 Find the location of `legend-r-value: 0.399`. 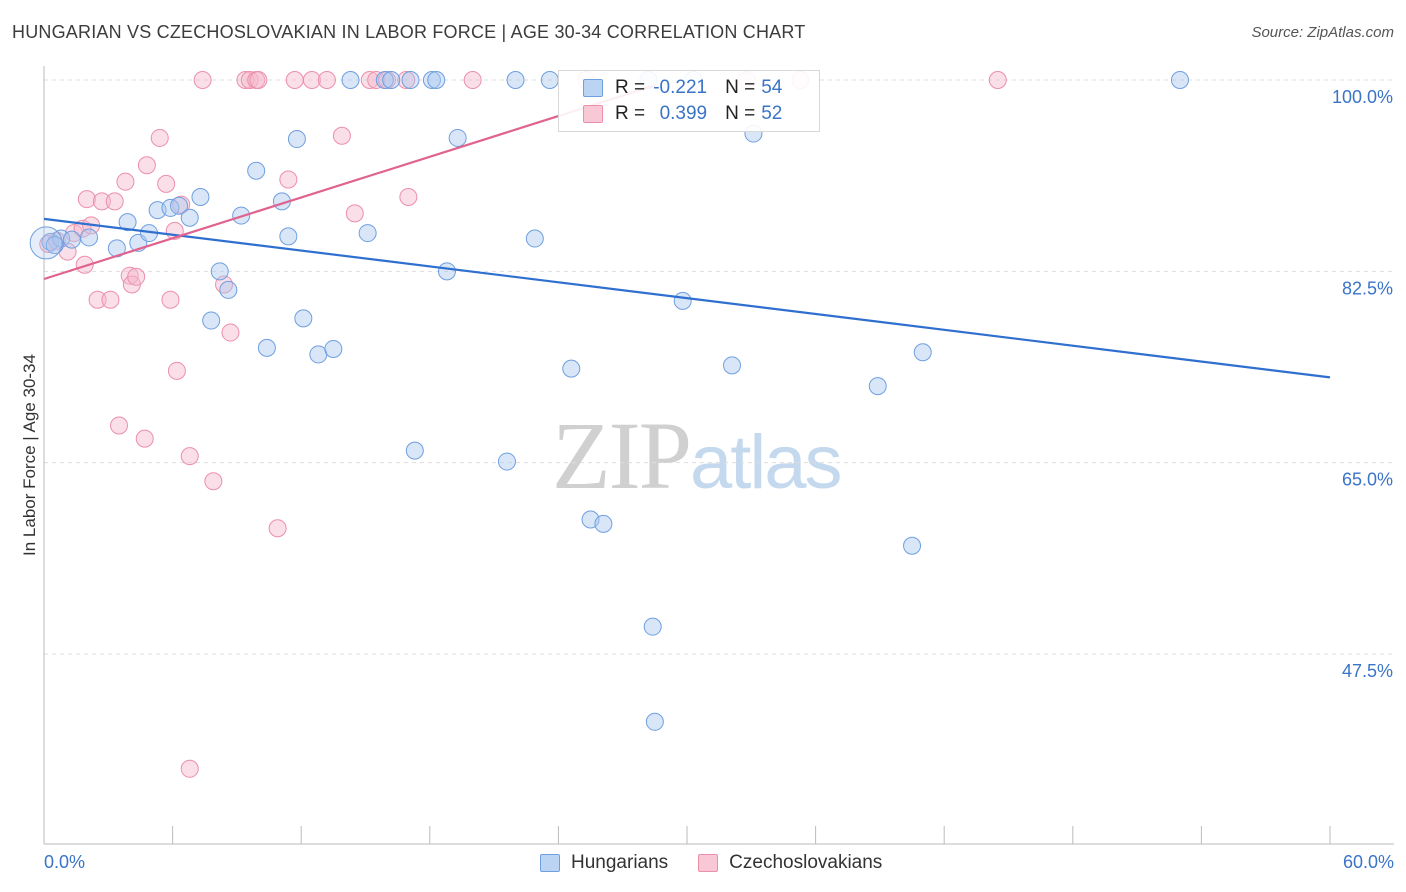

legend-r-value: 0.399 is located at coordinates (683, 113).